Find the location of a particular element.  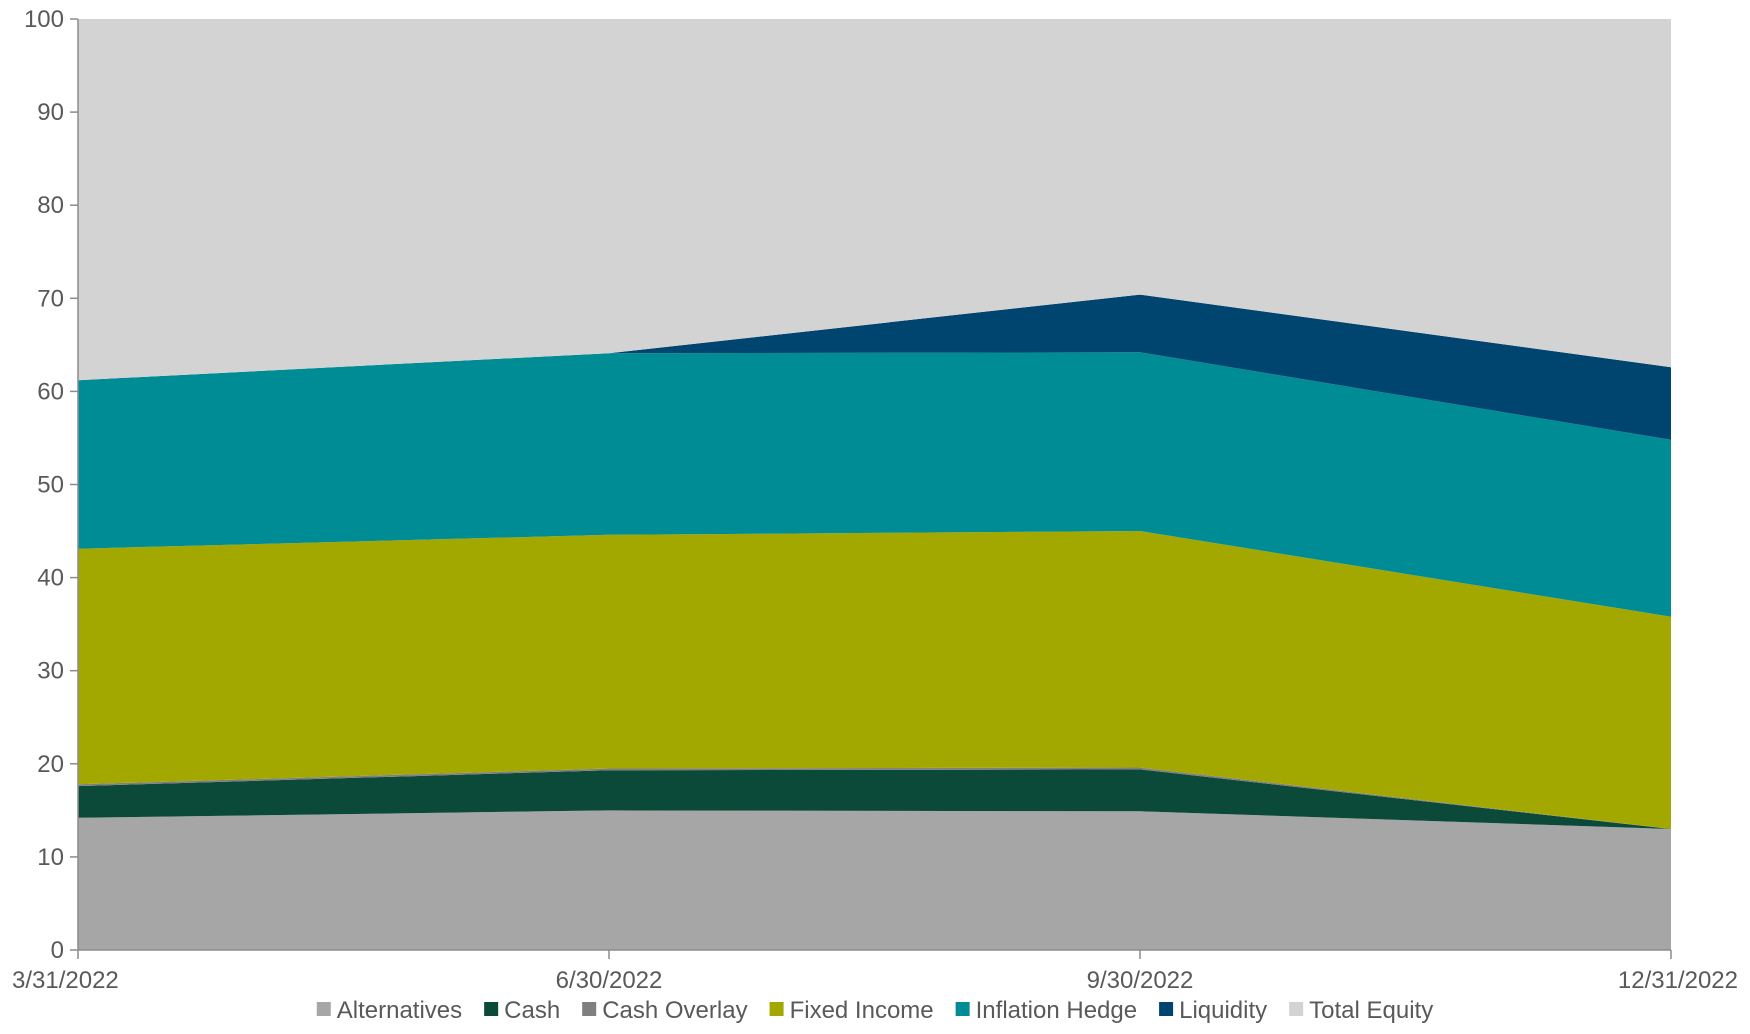

x-tick-label: 6/30/2022 is located at coordinates (609, 980).